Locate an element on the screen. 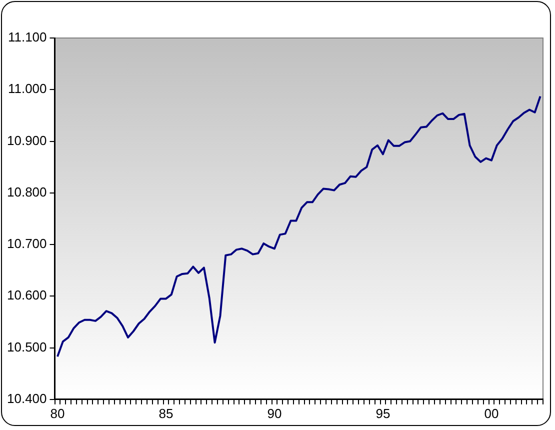 This screenshot has height=430, width=555. x-tick-label: 90 is located at coordinates (274, 413).